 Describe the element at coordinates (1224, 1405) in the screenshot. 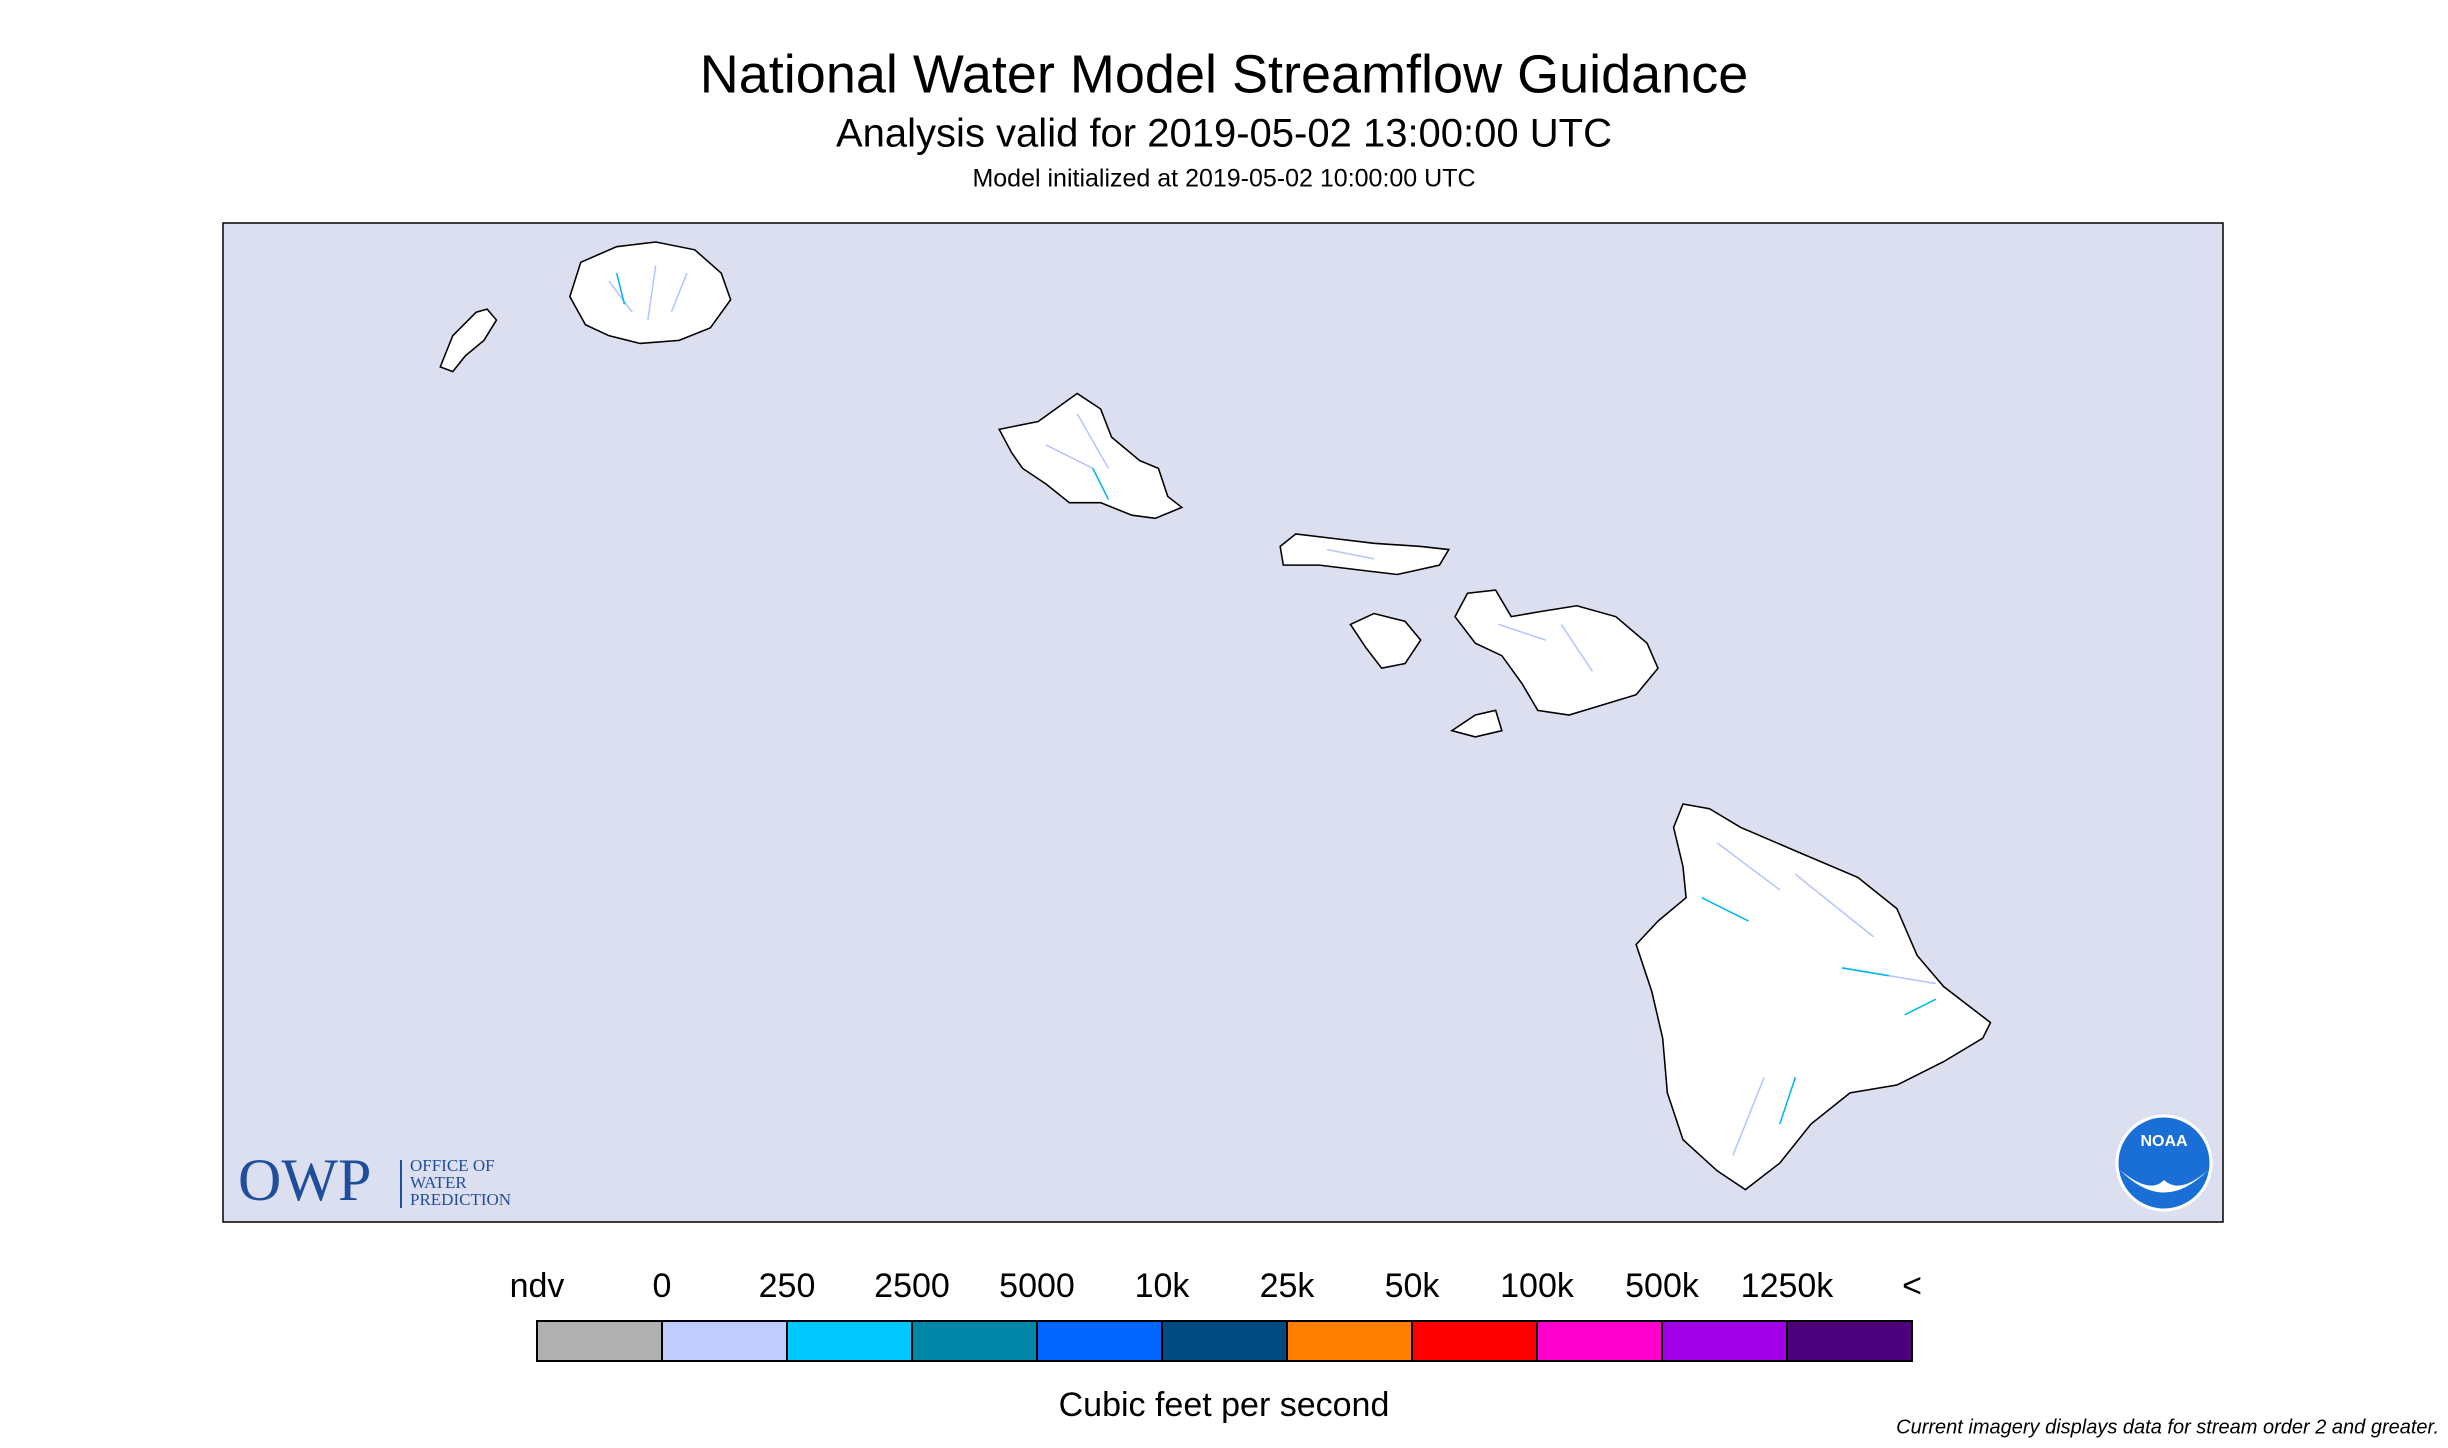

I see `legend-unit: Cubic feet per second` at that location.